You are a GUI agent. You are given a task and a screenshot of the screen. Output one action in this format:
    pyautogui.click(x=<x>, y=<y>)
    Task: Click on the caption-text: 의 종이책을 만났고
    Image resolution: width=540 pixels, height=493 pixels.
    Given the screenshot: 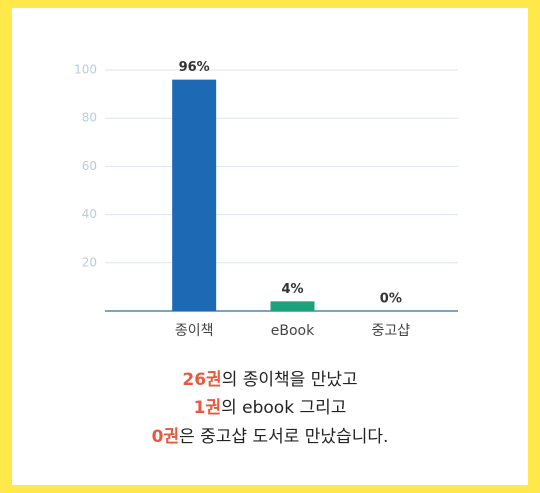 What is the action you would take?
    pyautogui.click(x=290, y=380)
    